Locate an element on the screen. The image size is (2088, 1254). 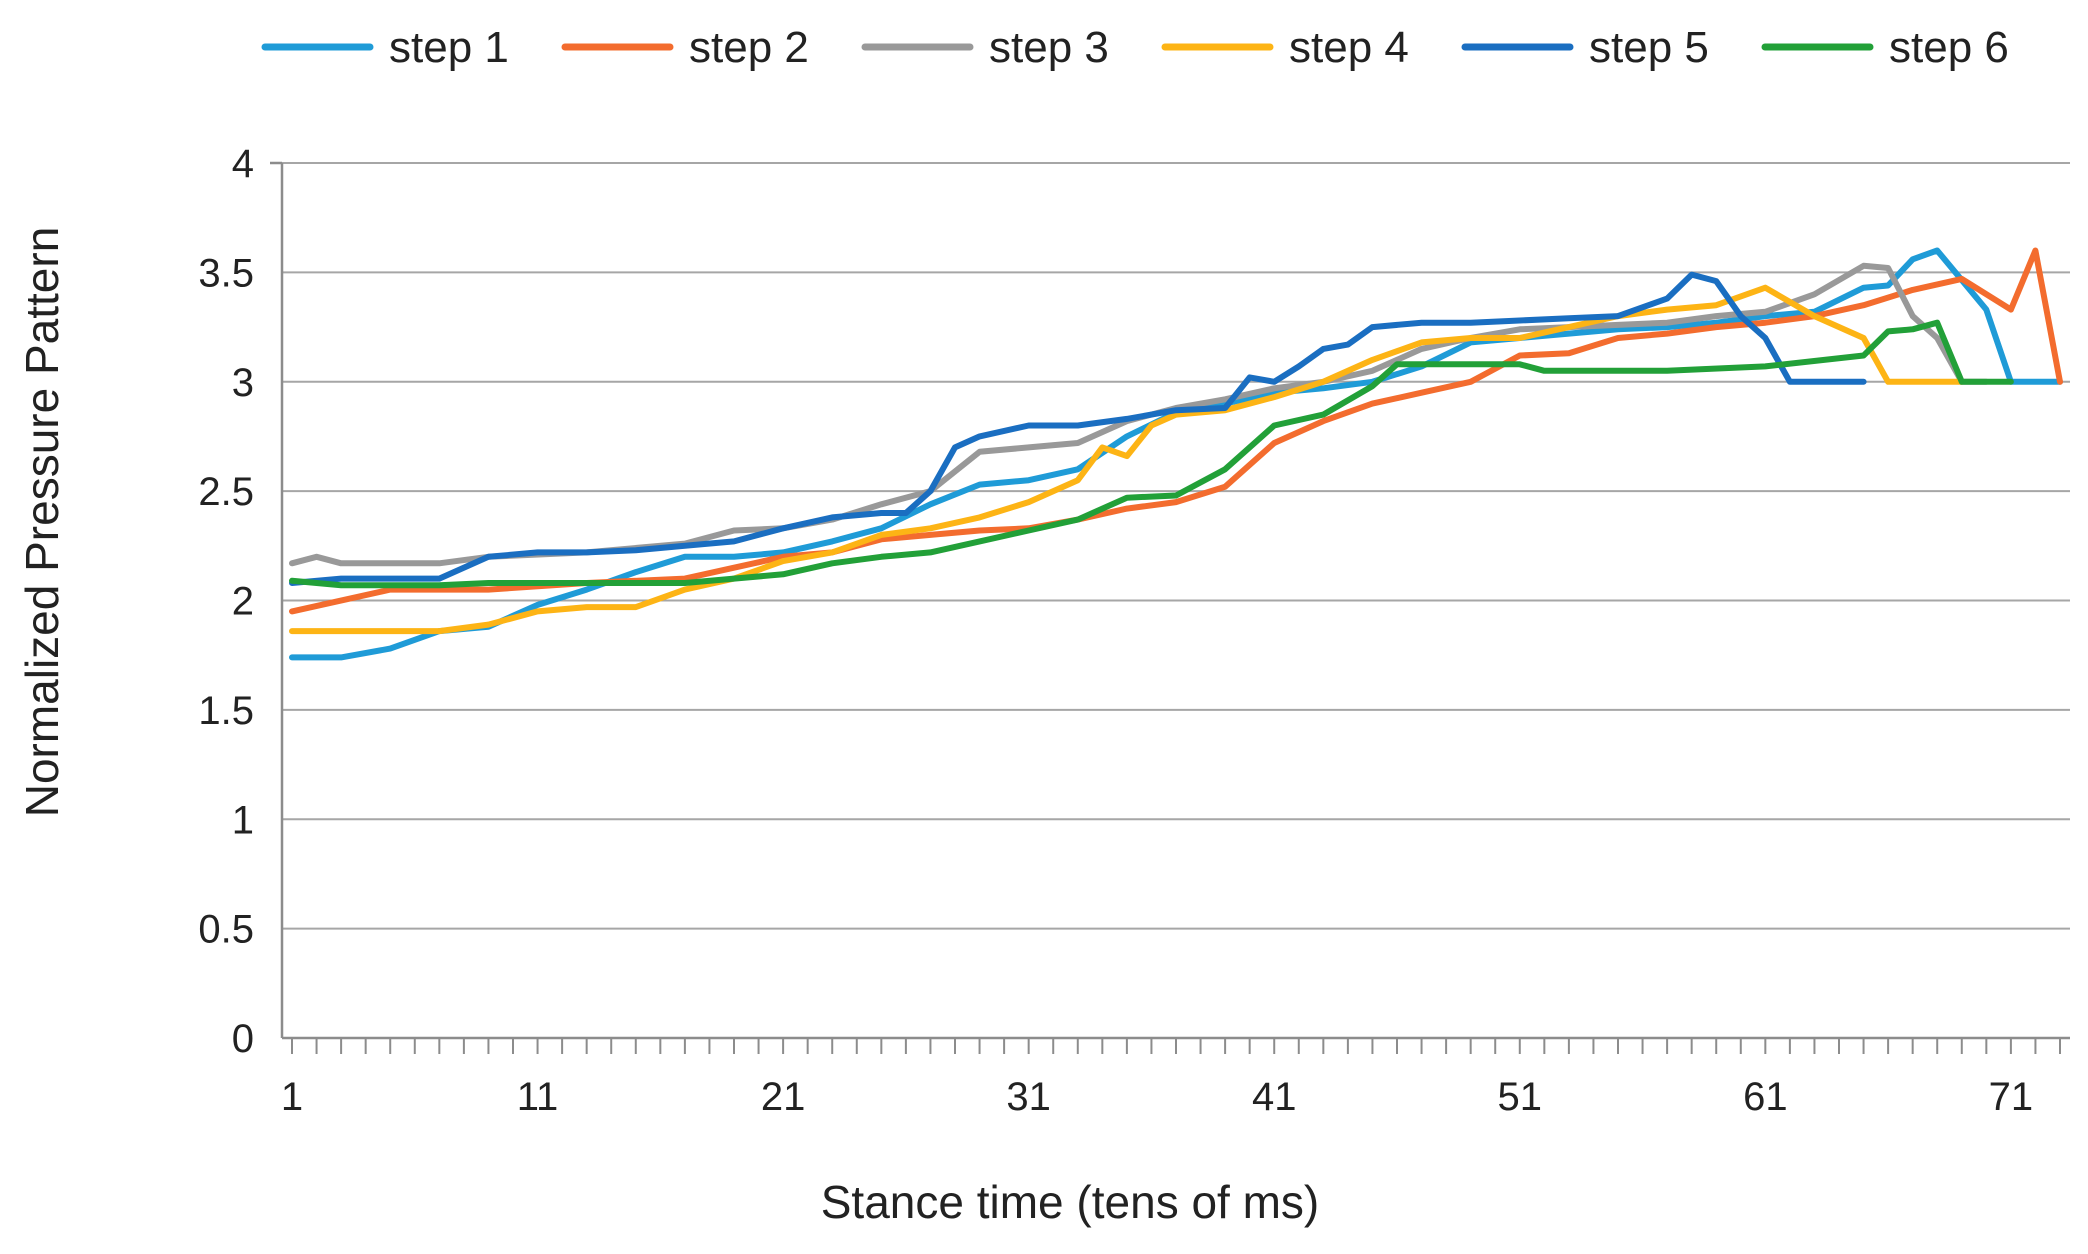
legend-label: step 6 is located at coordinates (1949, 47).